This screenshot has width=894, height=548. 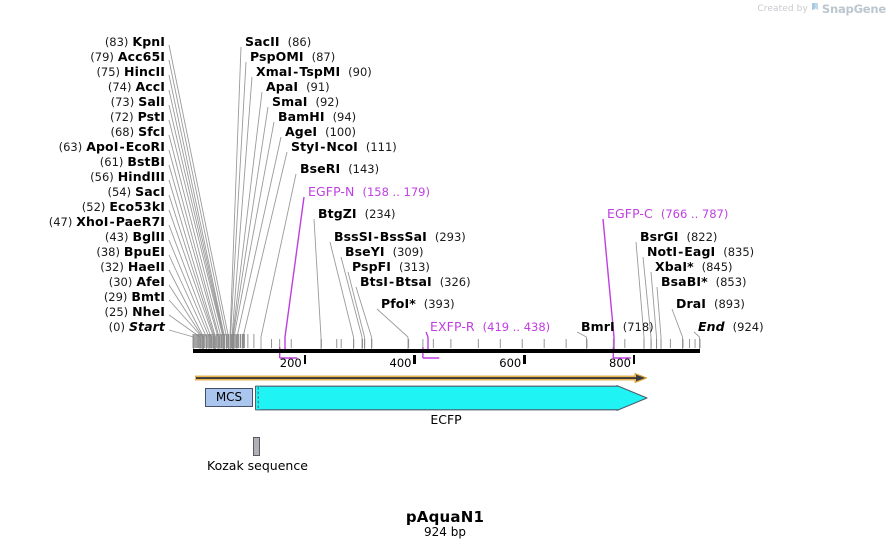 What do you see at coordinates (82, 57) in the screenshot?
I see `site-label-acc65i: (79) Acc65I` at bounding box center [82, 57].